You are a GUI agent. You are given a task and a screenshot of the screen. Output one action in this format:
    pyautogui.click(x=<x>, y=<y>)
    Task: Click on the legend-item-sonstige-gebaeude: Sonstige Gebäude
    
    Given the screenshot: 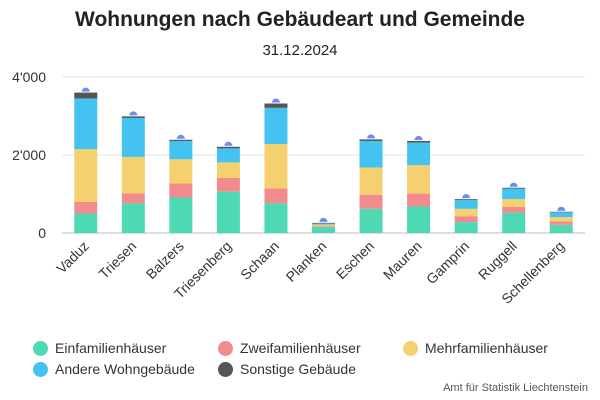 What is the action you would take?
    pyautogui.click(x=287, y=369)
    